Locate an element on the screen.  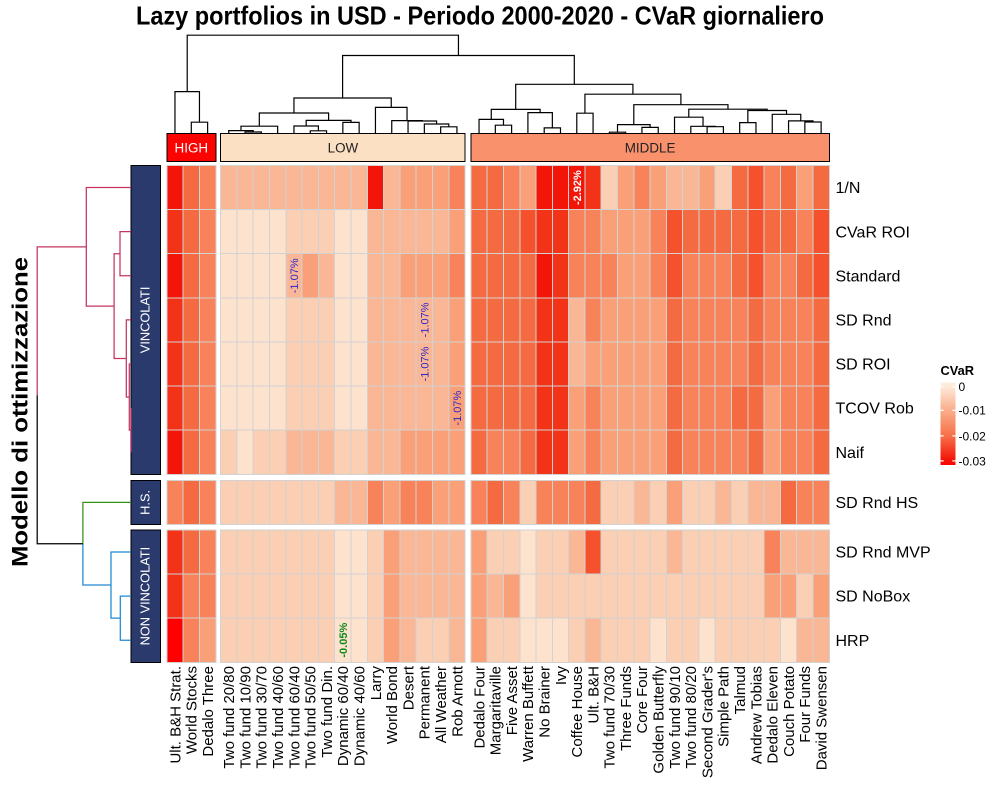
svg-text: Standard is located at coordinates (868, 276).